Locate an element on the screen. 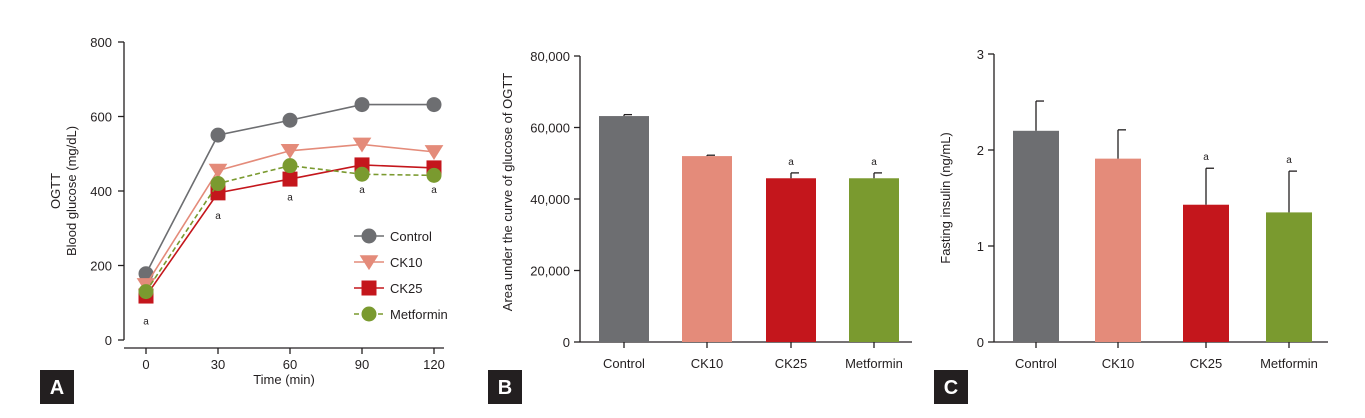 Image resolution: width=1365 pixels, height=418 pixels. panel-a-x-ticks: 0 30 60 90 120 is located at coordinates (293, 360).